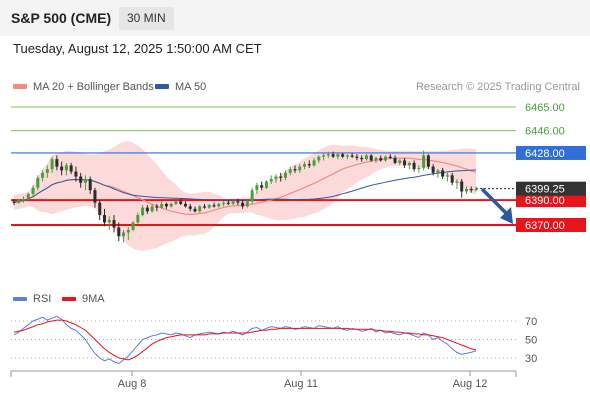 The image size is (590, 400). Describe the element at coordinates (109, 87) in the screenshot. I see `price-legend: MA 20 + Bollinger Bands MA 50` at that location.